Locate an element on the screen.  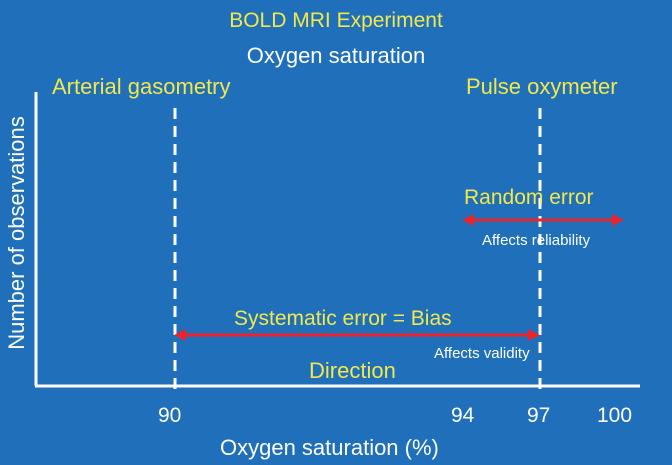
direction-label: Direction is located at coordinates (352, 370).